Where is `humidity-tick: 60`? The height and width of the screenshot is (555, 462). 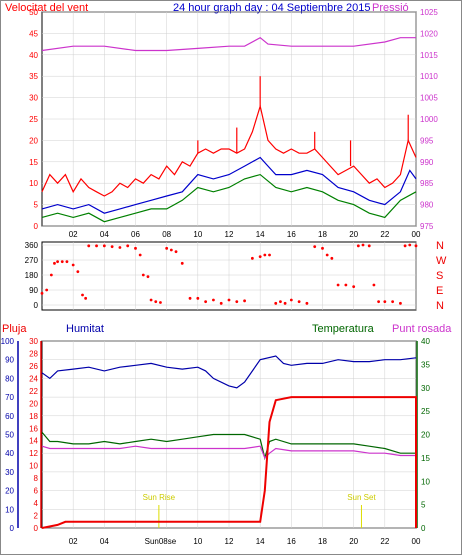 humidity-tick: 60 is located at coordinates (9, 416).